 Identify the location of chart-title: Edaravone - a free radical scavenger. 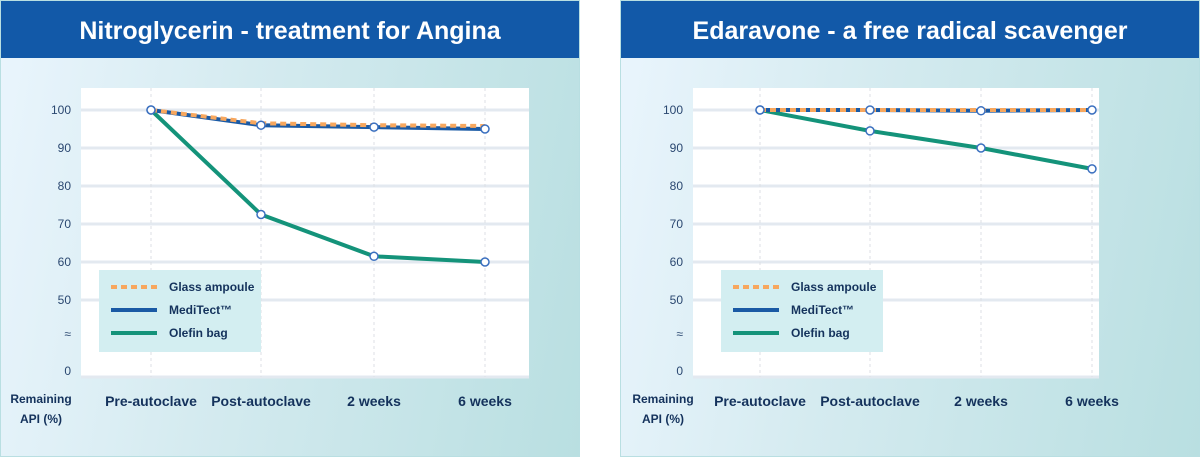
(910, 29).